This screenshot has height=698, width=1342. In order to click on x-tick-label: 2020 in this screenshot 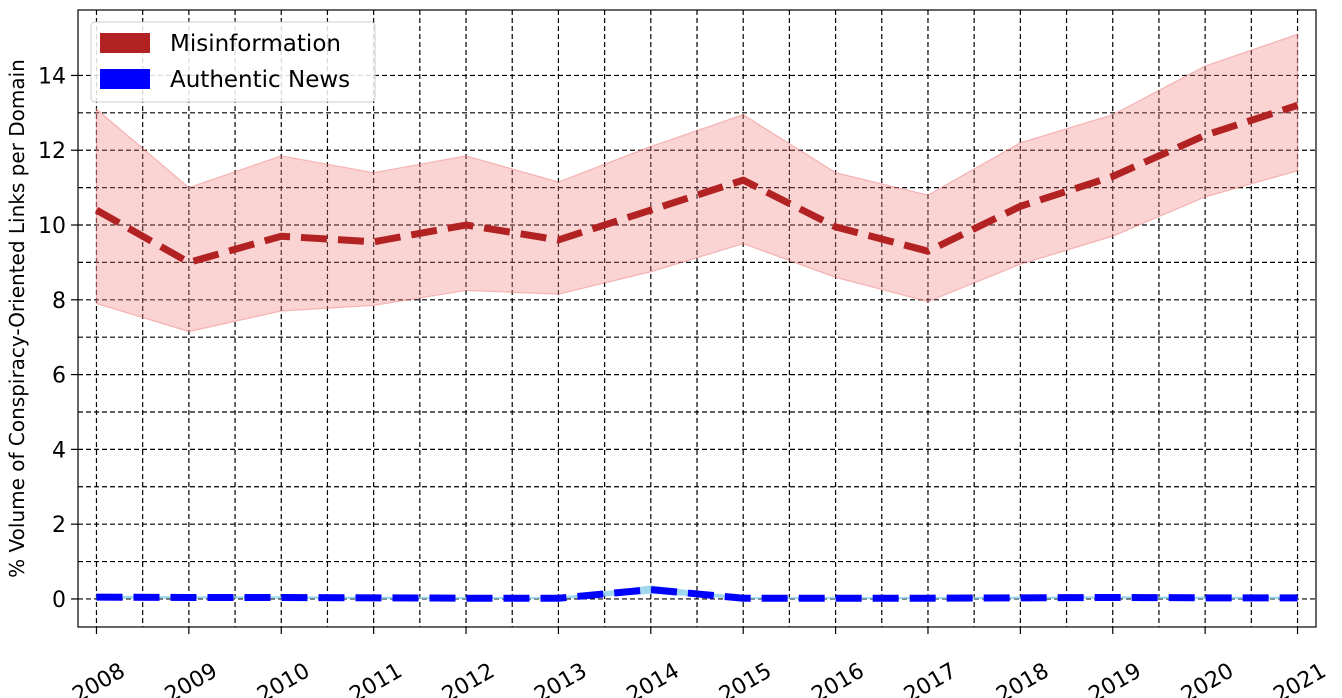, I will do `click(1207, 678)`.